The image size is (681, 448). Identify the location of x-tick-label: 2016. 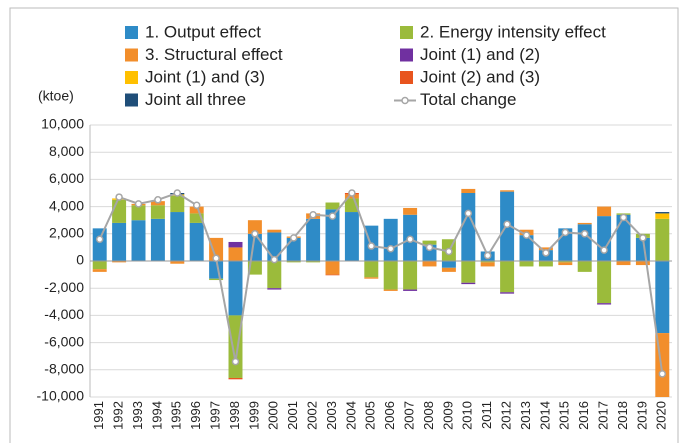
(583, 415).